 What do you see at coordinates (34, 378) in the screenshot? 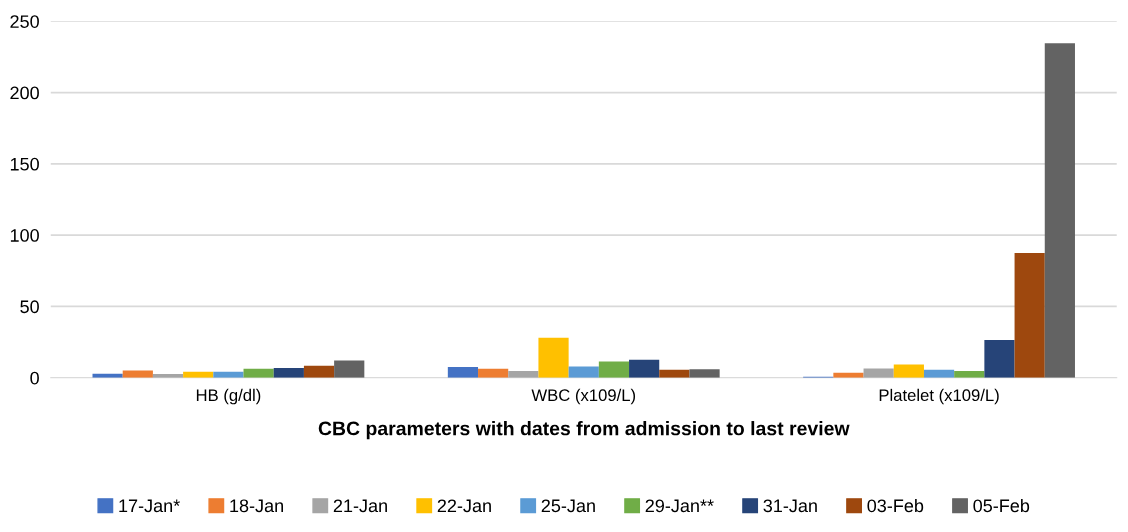
I see `y-tick-label: 0` at bounding box center [34, 378].